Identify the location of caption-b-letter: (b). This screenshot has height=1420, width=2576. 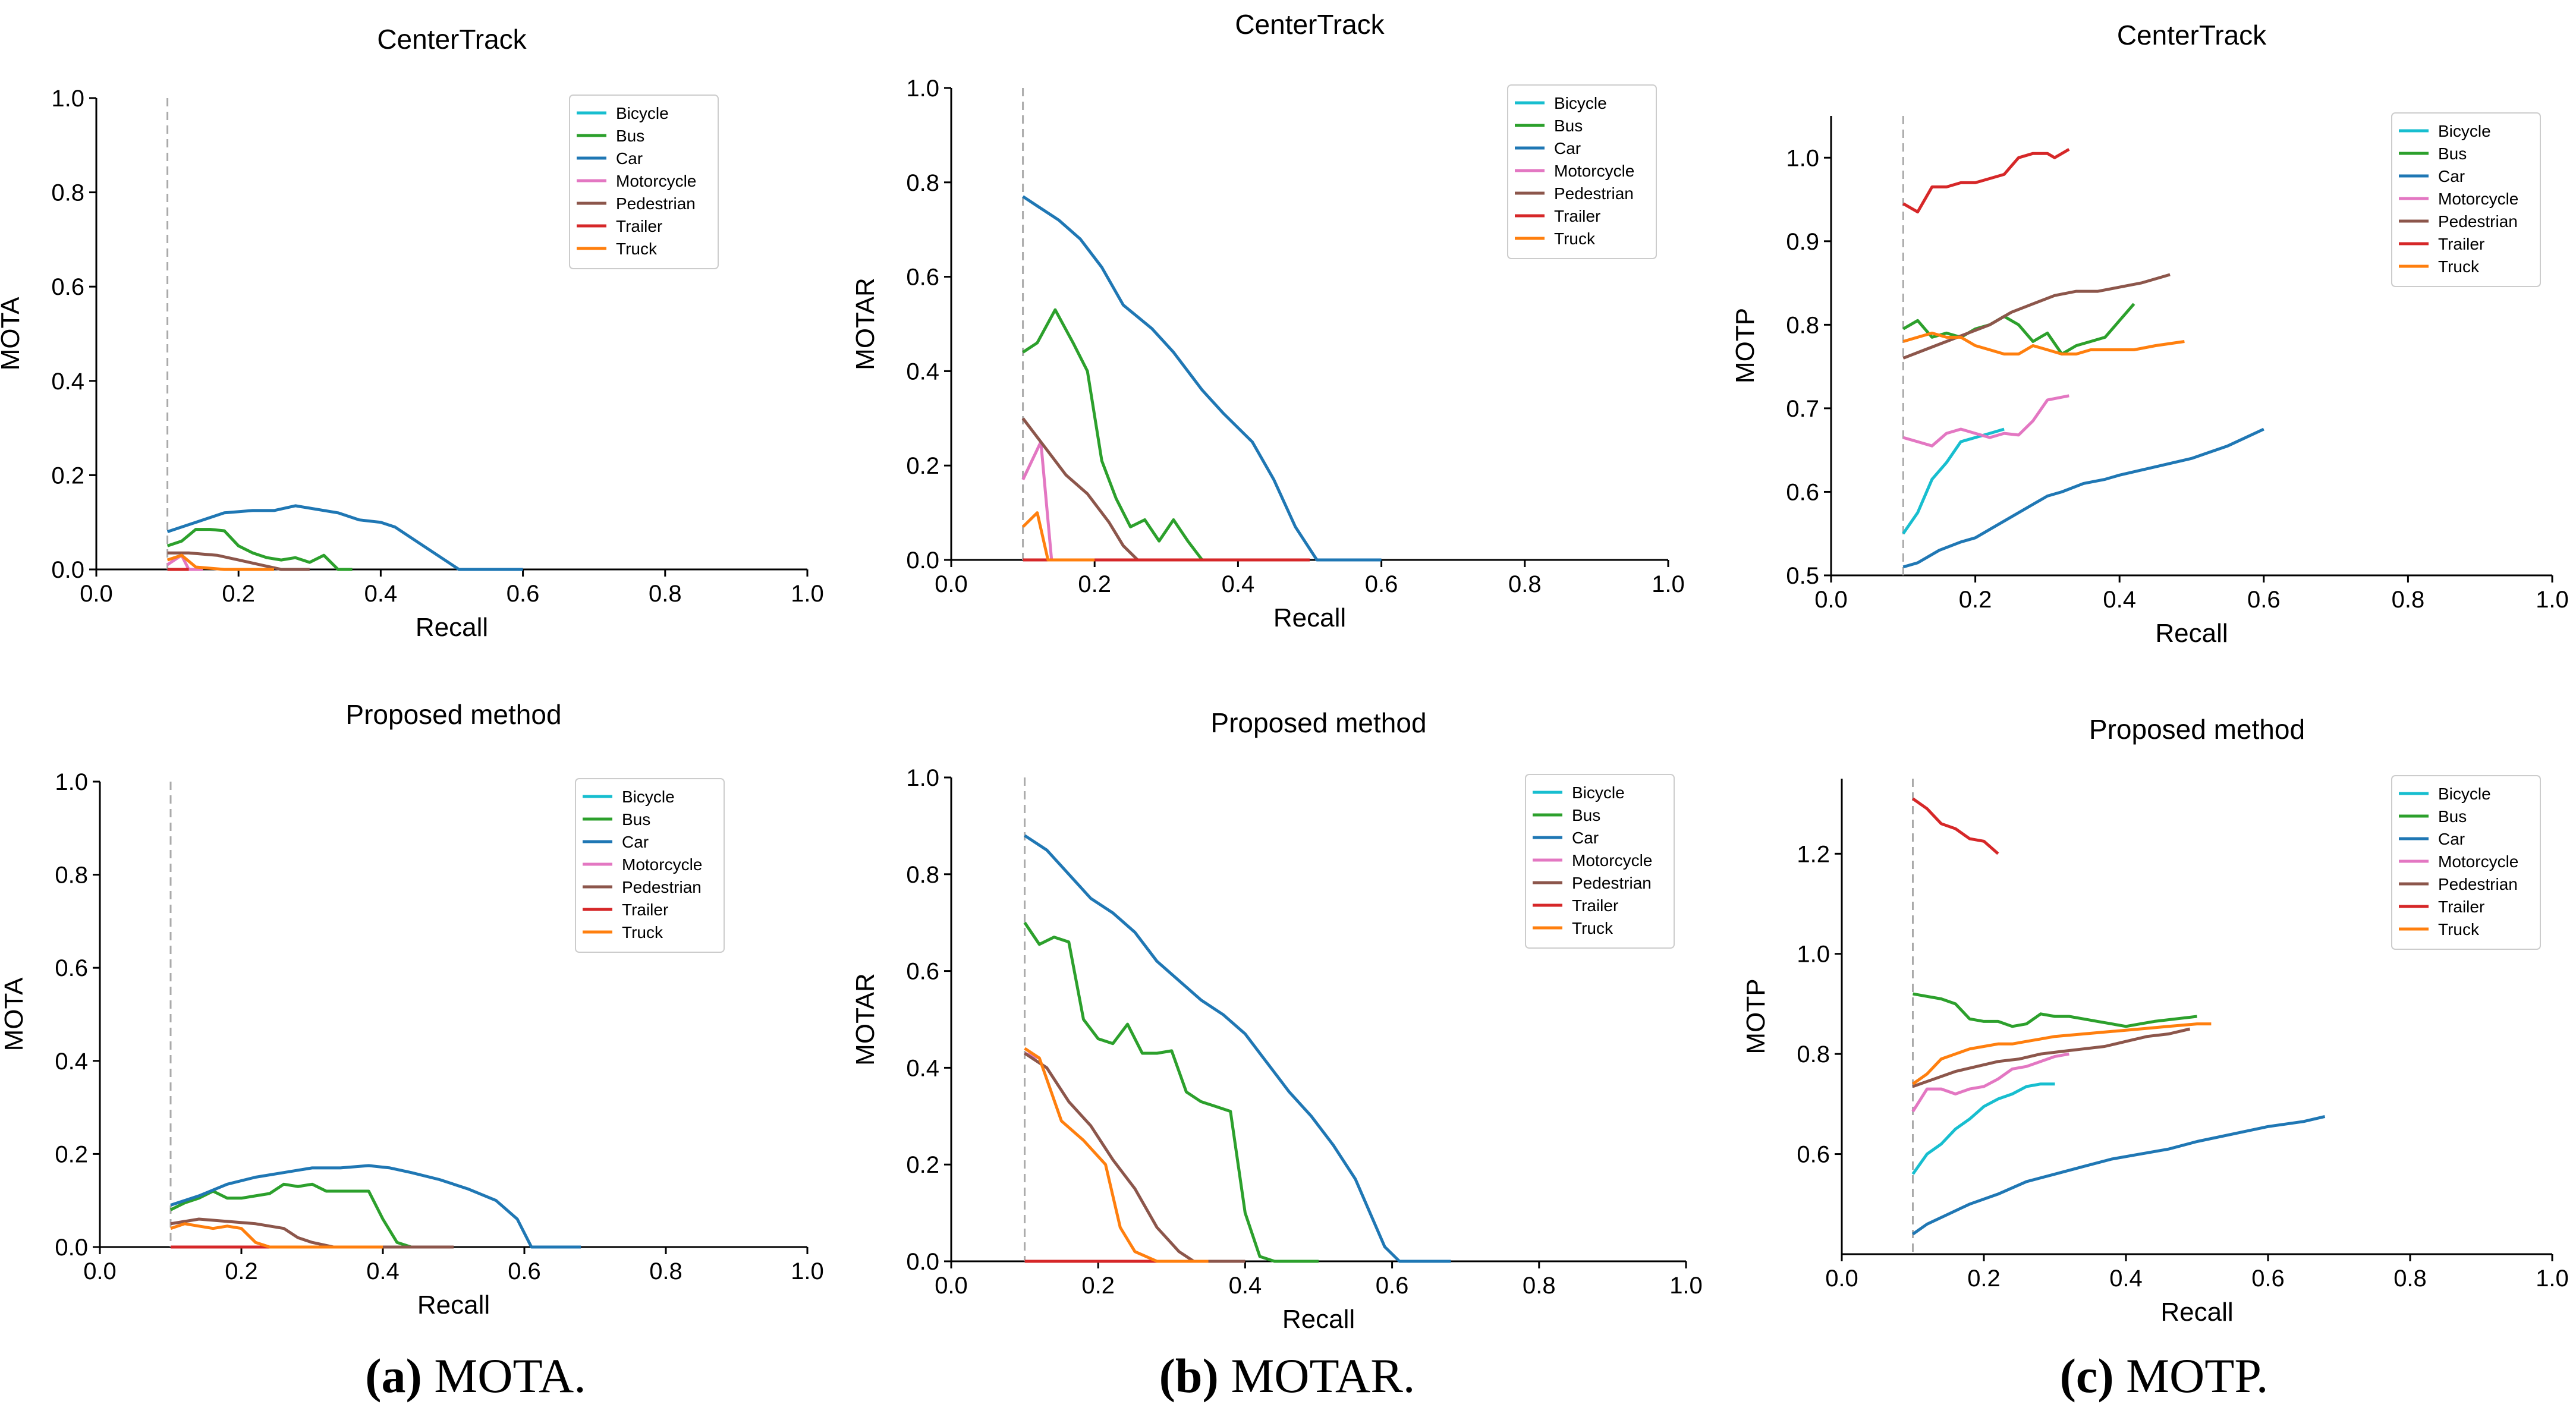
(1189, 1376).